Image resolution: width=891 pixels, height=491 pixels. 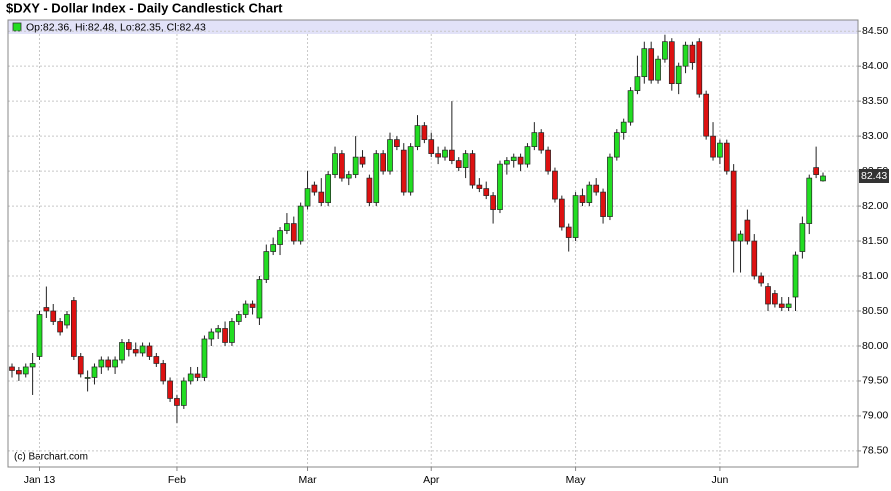 I want to click on y-tick-label: 80.50, so click(x=875, y=311).